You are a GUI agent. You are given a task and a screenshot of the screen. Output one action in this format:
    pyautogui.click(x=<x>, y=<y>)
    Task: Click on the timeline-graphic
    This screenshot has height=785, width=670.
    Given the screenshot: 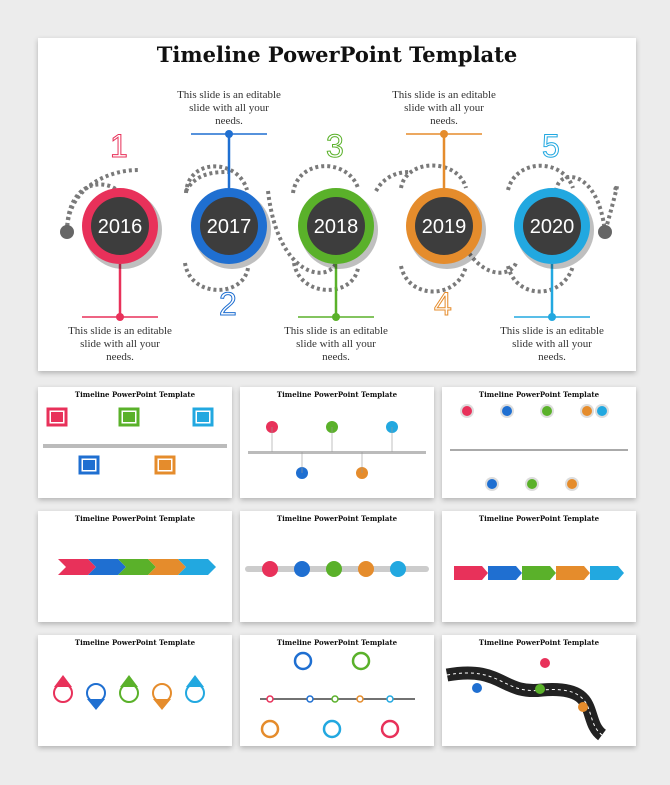 What is the action you would take?
    pyautogui.click(x=340, y=228)
    